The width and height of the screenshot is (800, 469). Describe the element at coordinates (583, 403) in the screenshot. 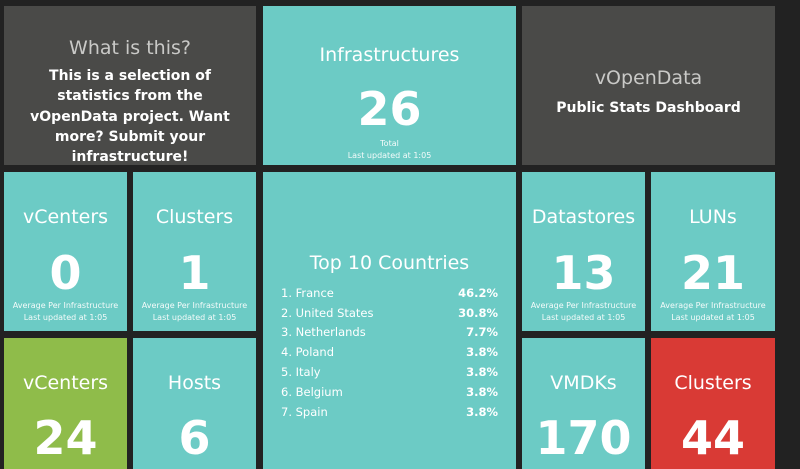

I see `vmdks-widget: VMDKs 170` at that location.